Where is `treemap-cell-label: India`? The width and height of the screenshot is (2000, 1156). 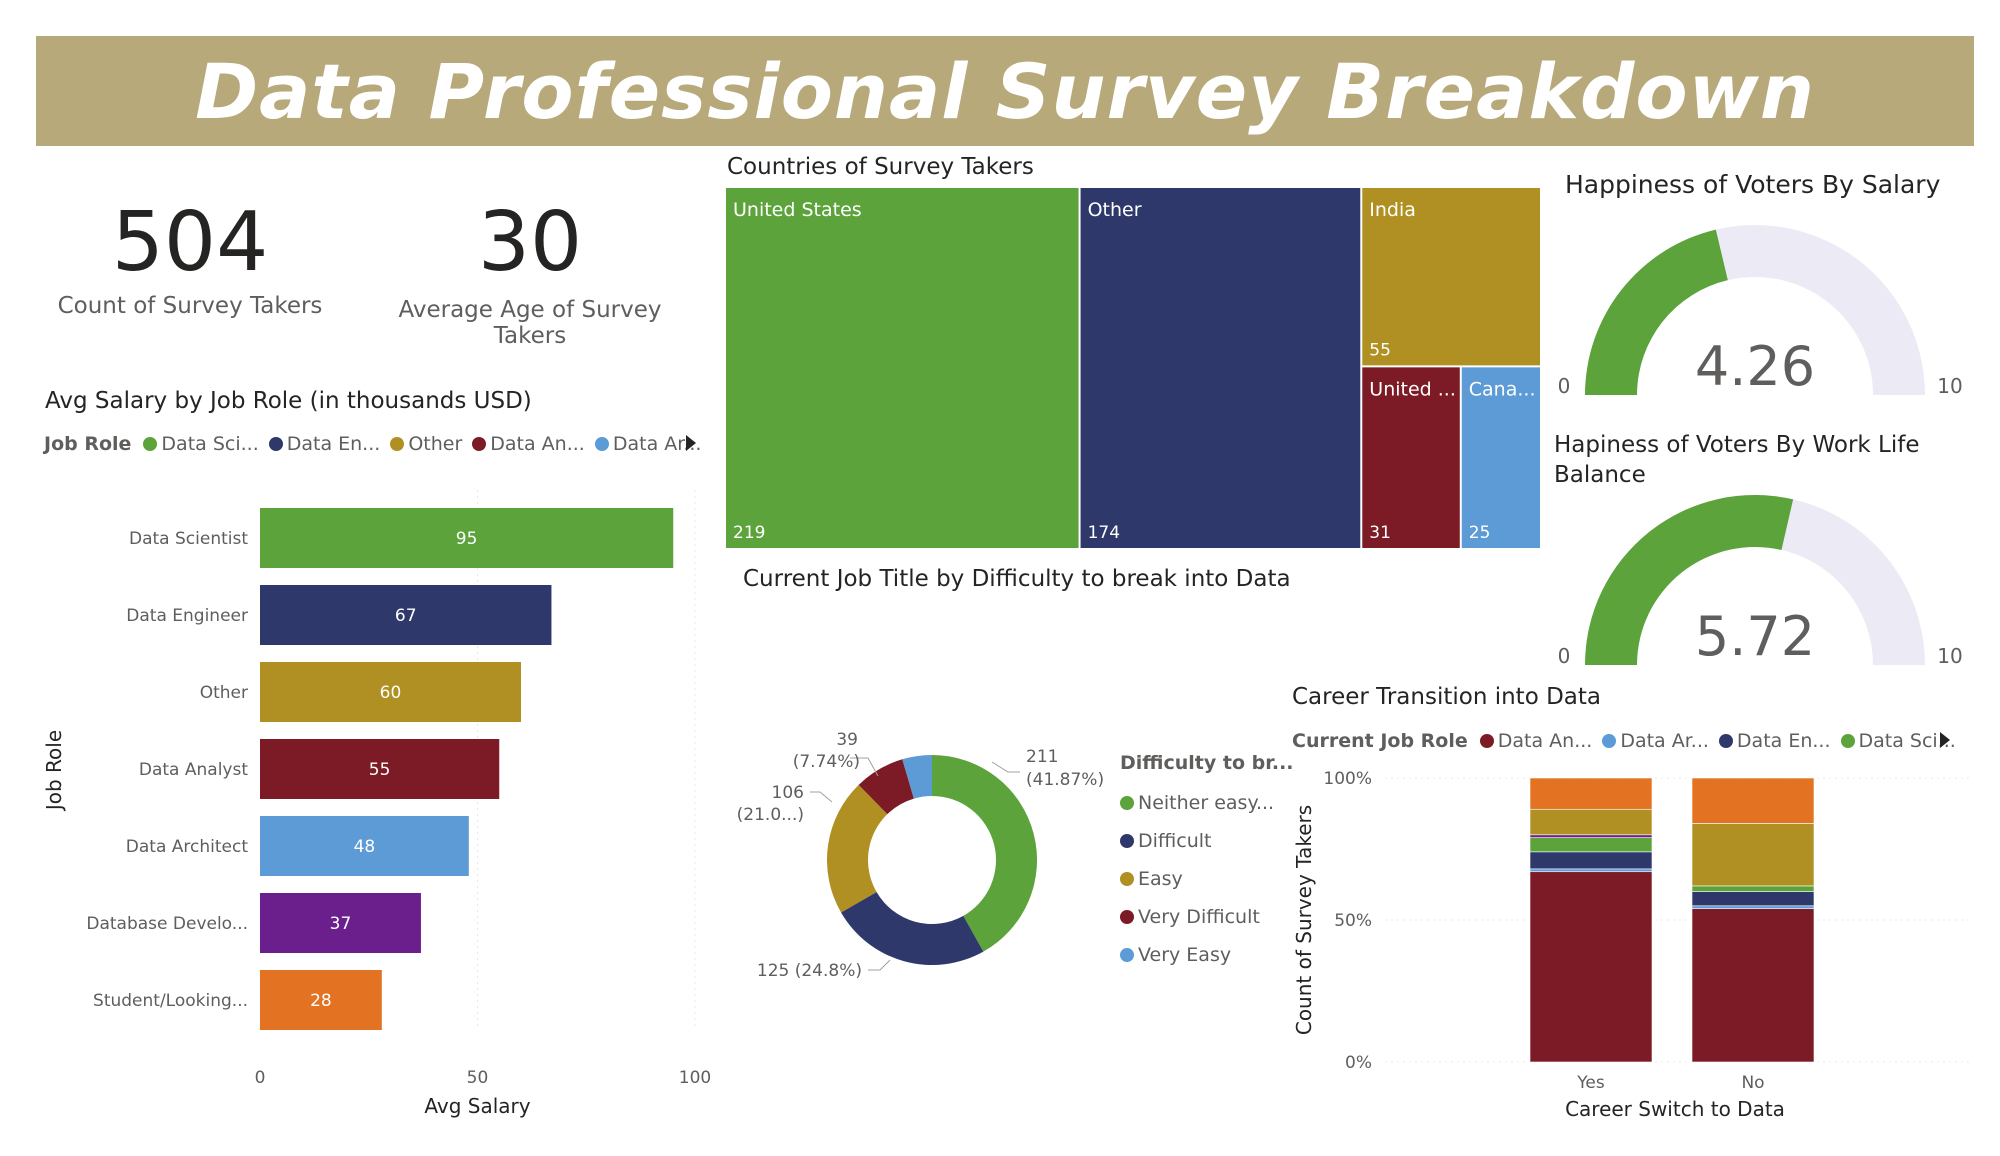 treemap-cell-label: India is located at coordinates (1392, 210).